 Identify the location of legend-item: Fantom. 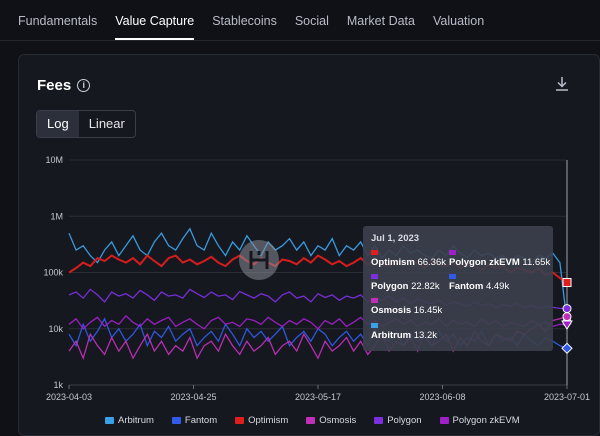
(194, 420).